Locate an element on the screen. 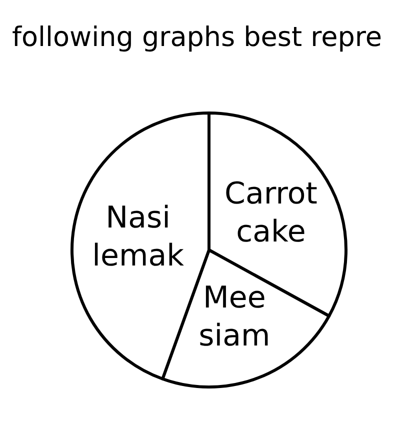  slice-label: Carrot cake is located at coordinates (271, 213).